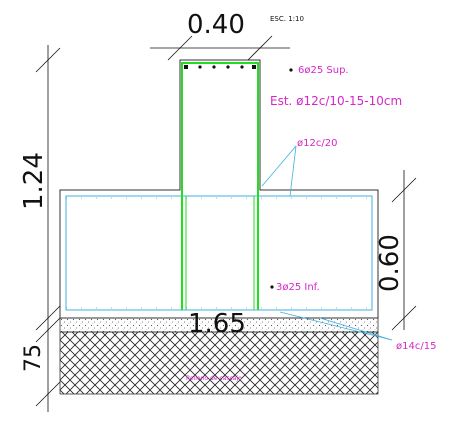  I want to click on column-rebar-cage, so click(220, 186).